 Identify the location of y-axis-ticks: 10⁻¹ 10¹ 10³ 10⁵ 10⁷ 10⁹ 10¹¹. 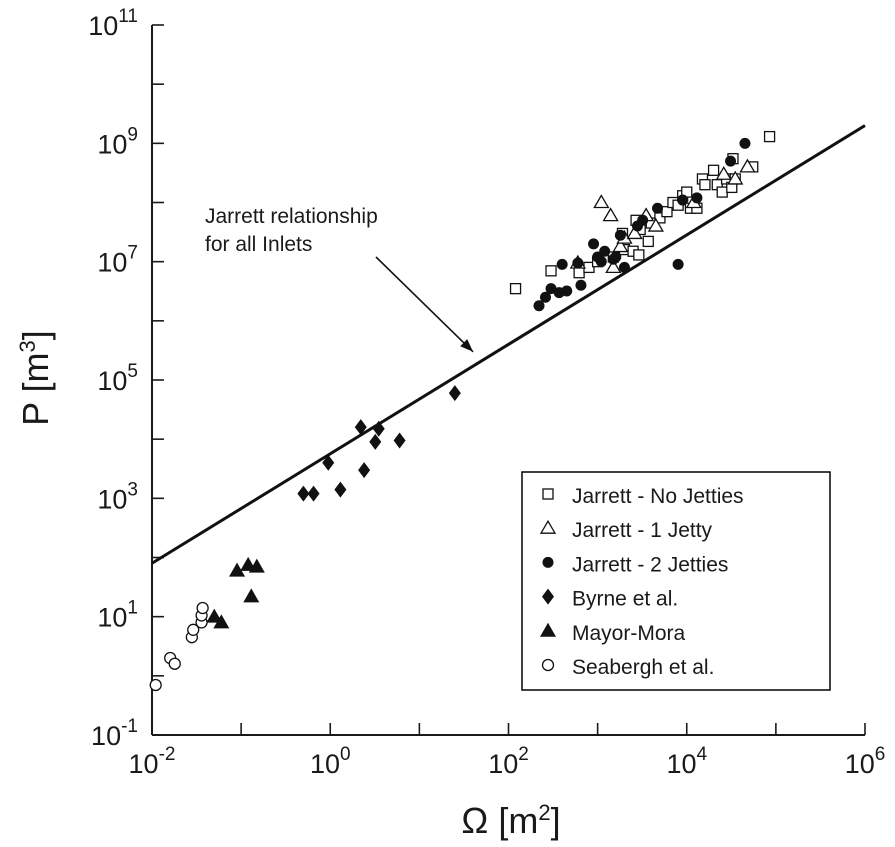
(126, 378).